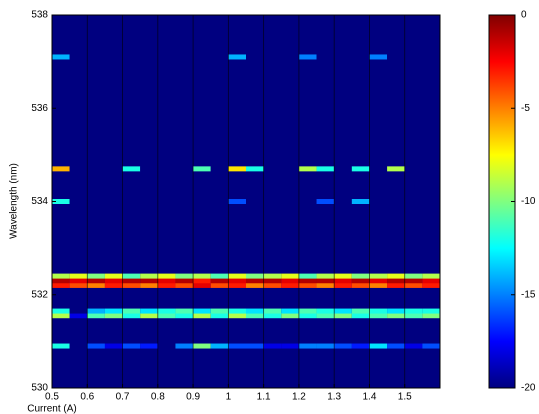  I want to click on x-tick-label: 1.5, so click(405, 397).